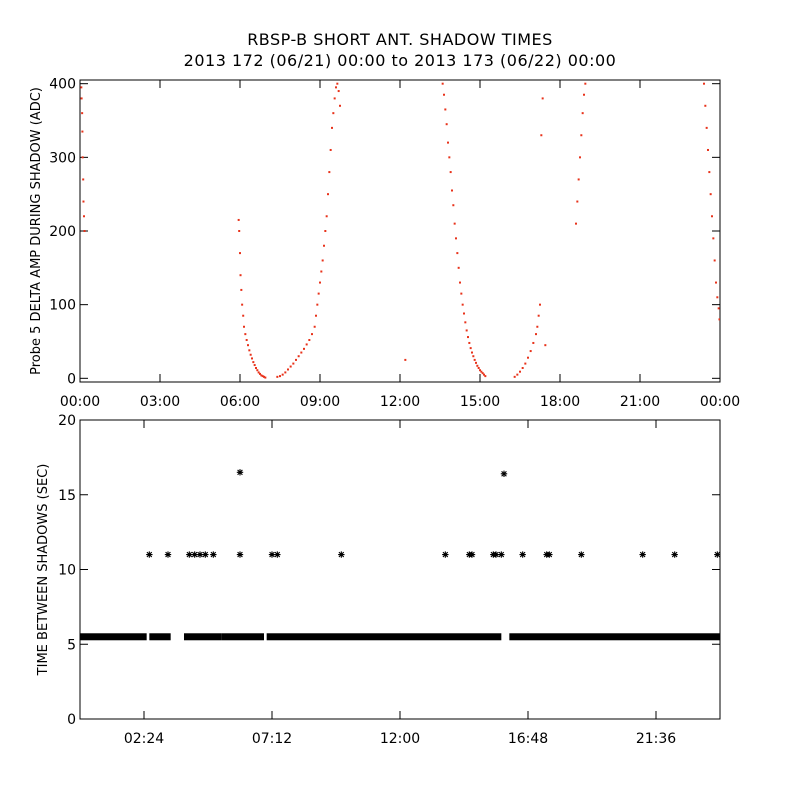 This screenshot has width=800, height=800. What do you see at coordinates (62, 85) in the screenshot?
I see `y-tick-label: 400` at bounding box center [62, 85].